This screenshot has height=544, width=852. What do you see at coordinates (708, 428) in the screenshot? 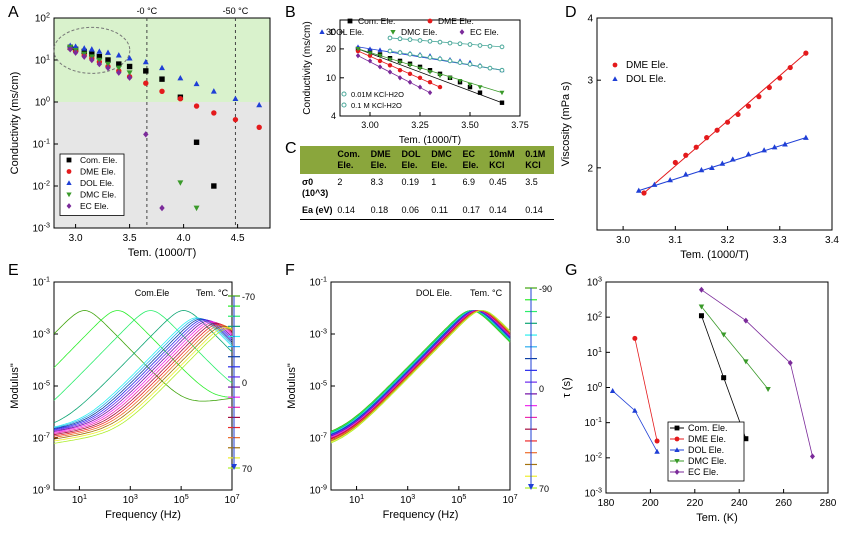
I see `legend-label: Com. Ele.` at bounding box center [708, 428].